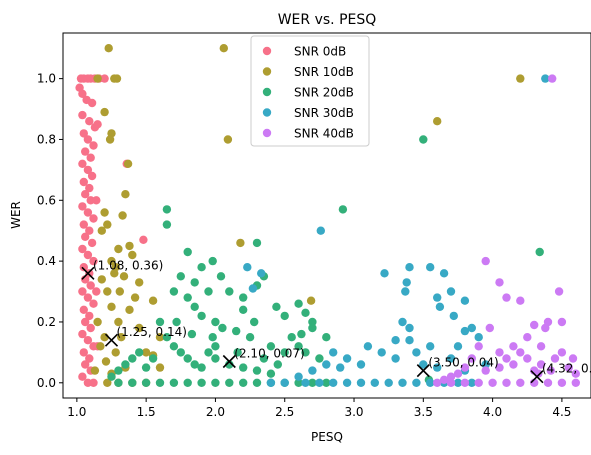 This screenshot has width=591, height=455. Describe the element at coordinates (284, 412) in the screenshot. I see `x-tick-label: 2.5` at that location.